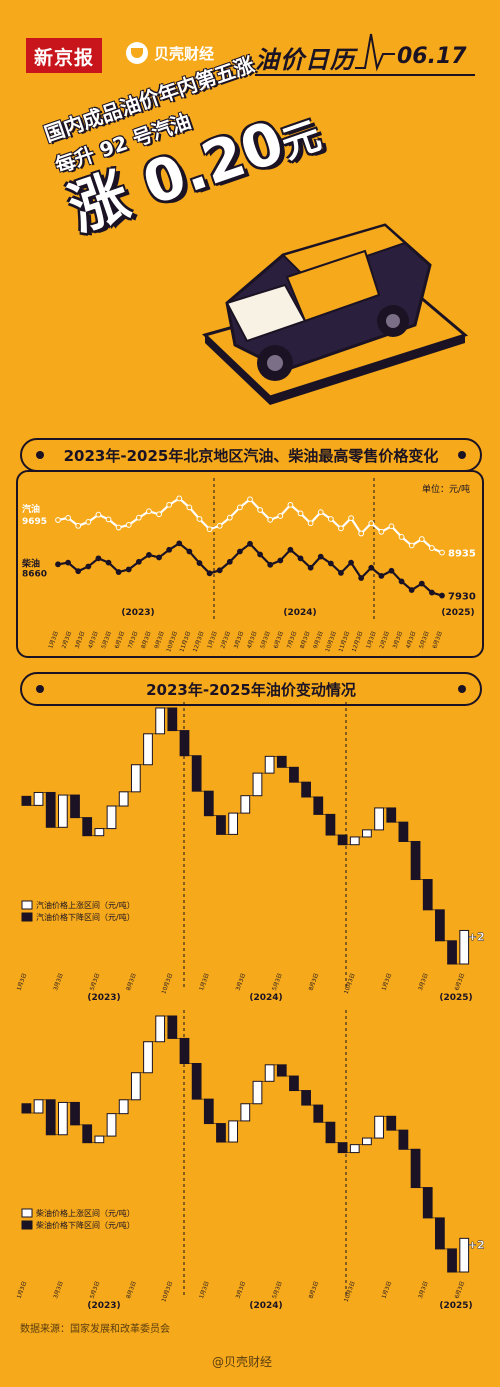 This screenshot has height=1387, width=500. Describe the element at coordinates (85, 905) in the screenshot. I see `legend-rise-label: 汽油价格上涨区间（元/吨）` at that location.